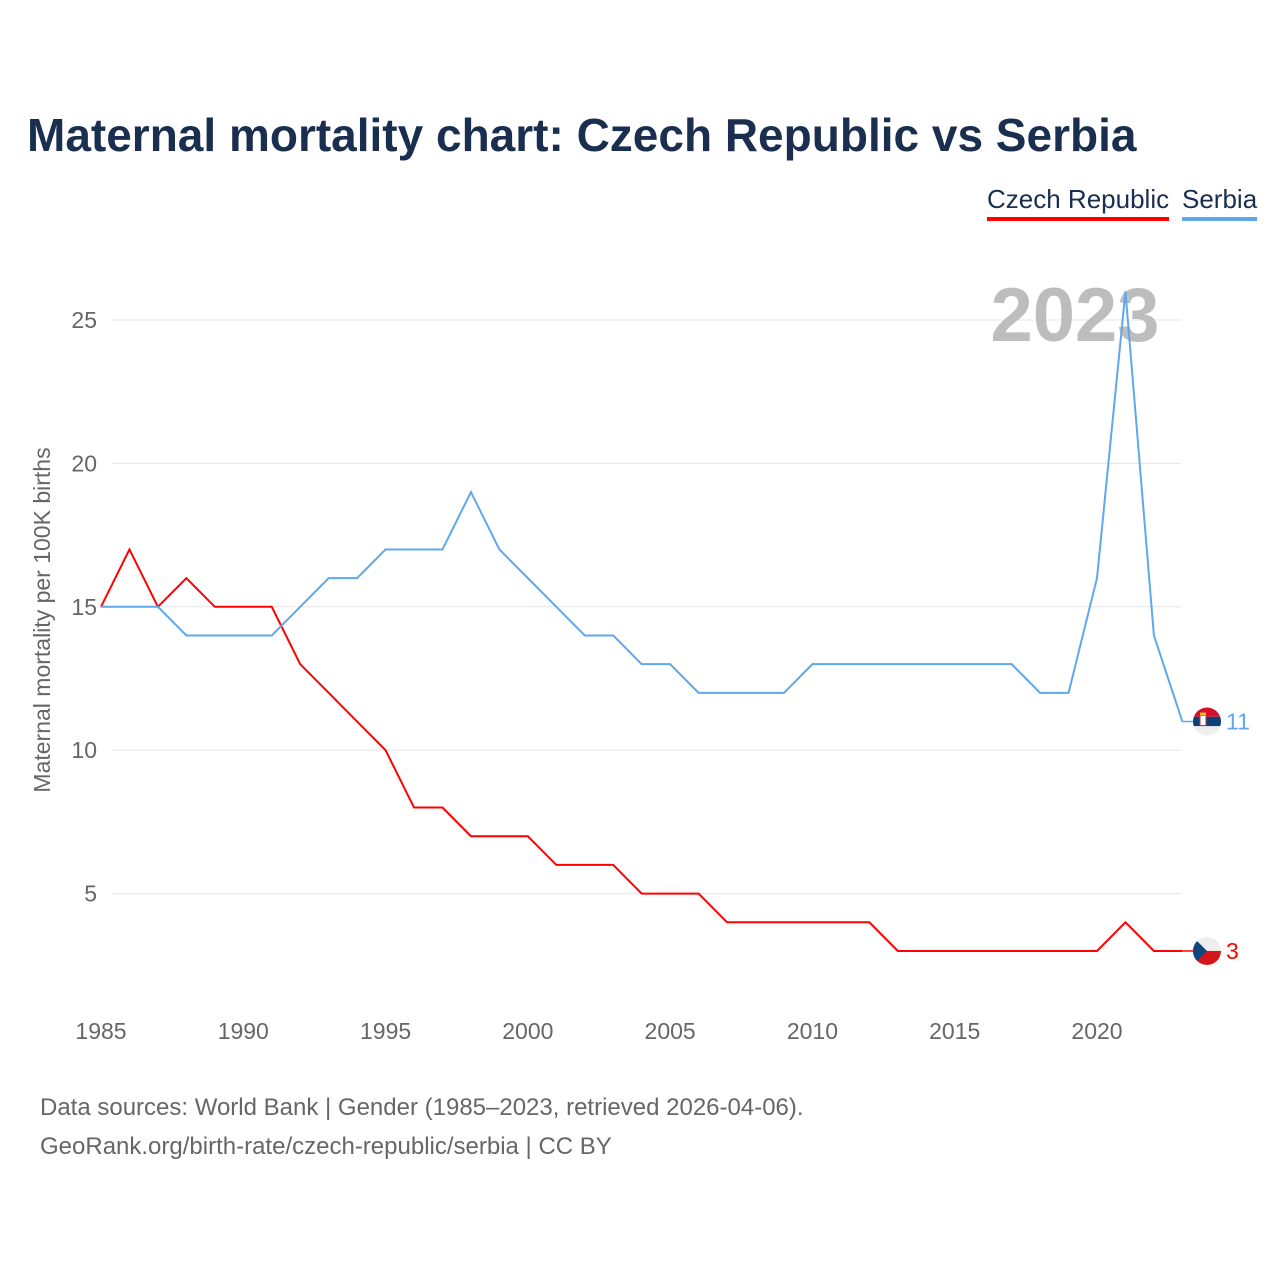 This screenshot has height=1280, width=1280. I want to click on x-tick-label: 1990, so click(243, 1031).